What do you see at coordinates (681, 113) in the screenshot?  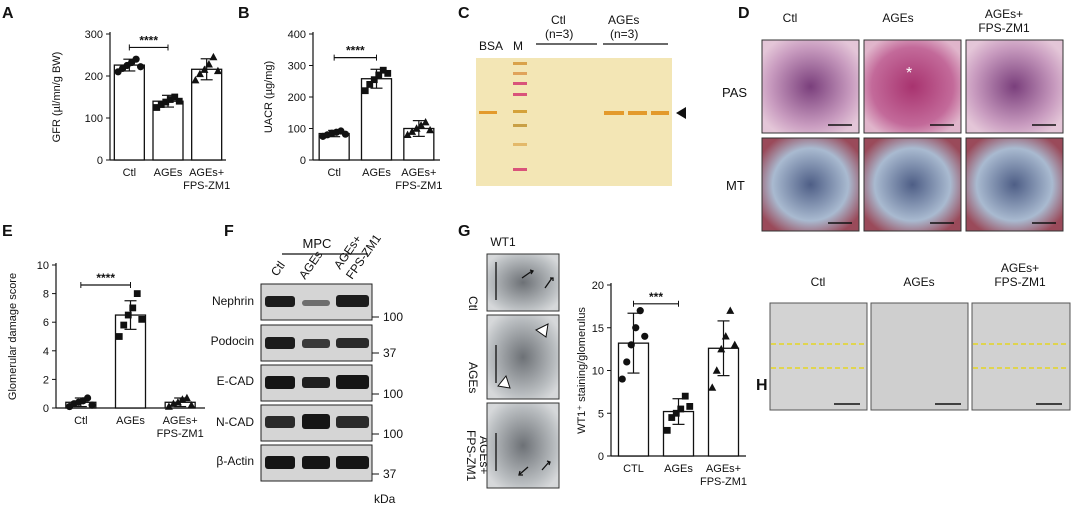 I see `gel-arrowhead-icon` at bounding box center [681, 113].